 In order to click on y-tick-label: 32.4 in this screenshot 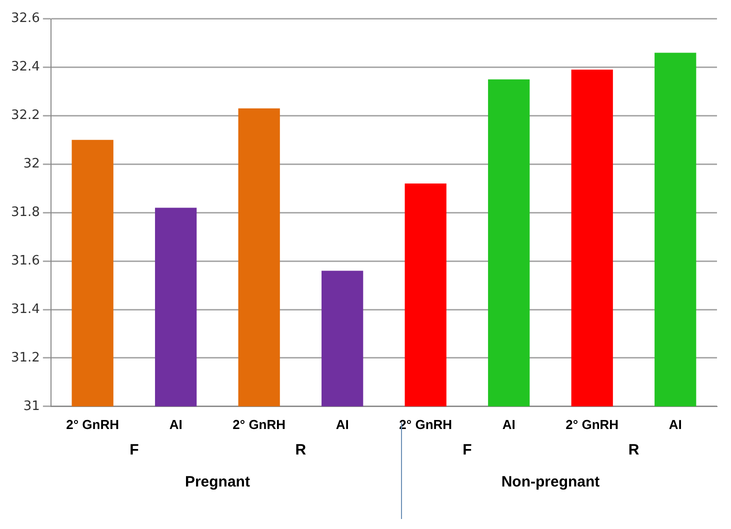, I will do `click(25, 67)`.